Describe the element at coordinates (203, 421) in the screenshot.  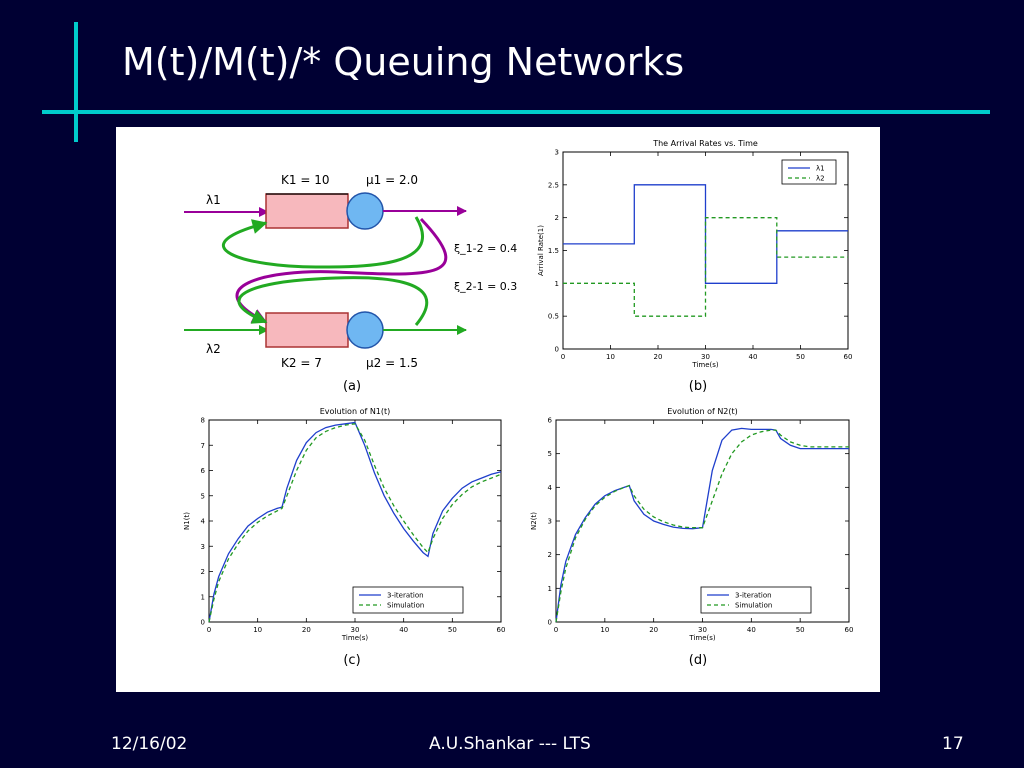
I see `y-tick-label-c: 8` at that location.